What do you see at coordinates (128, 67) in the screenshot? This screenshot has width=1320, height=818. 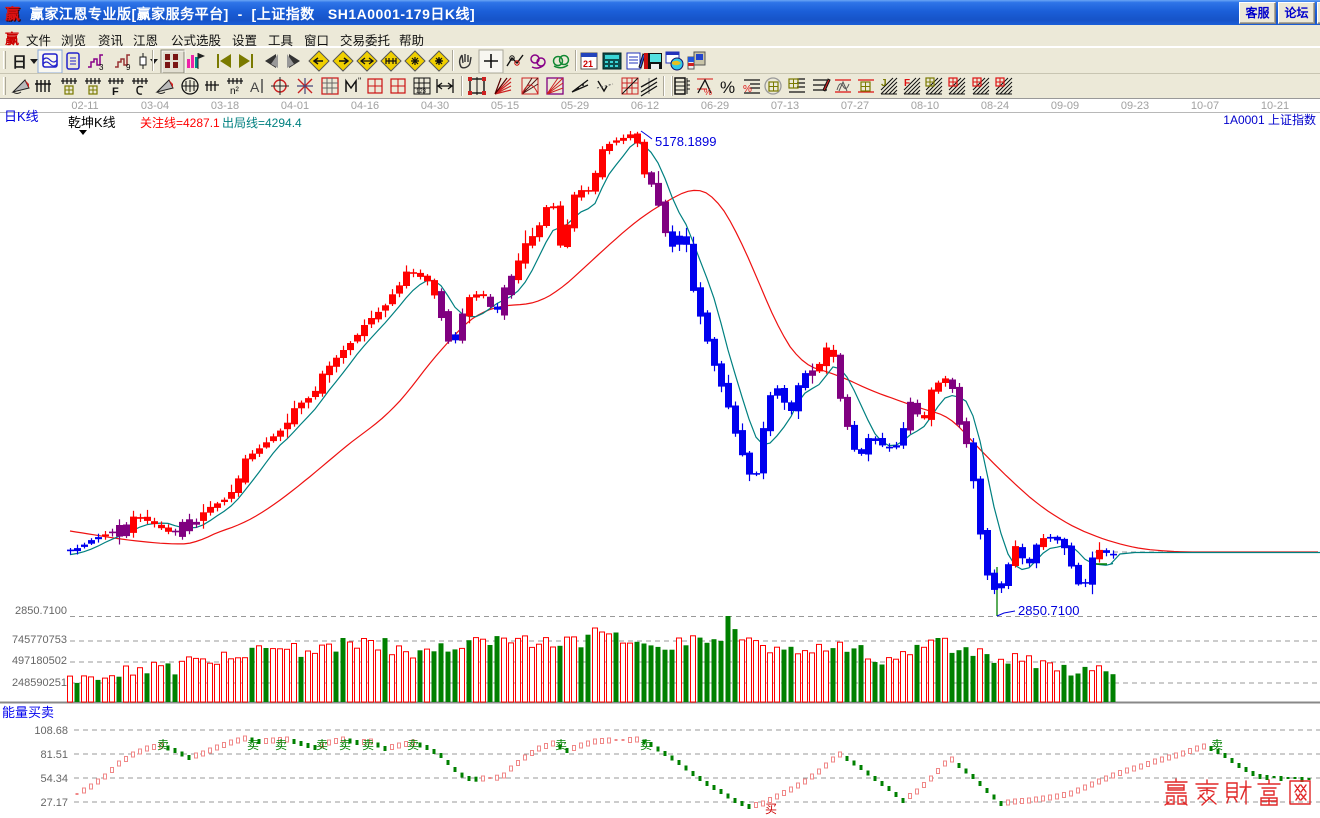 I see `svg-text: 9` at bounding box center [128, 67].